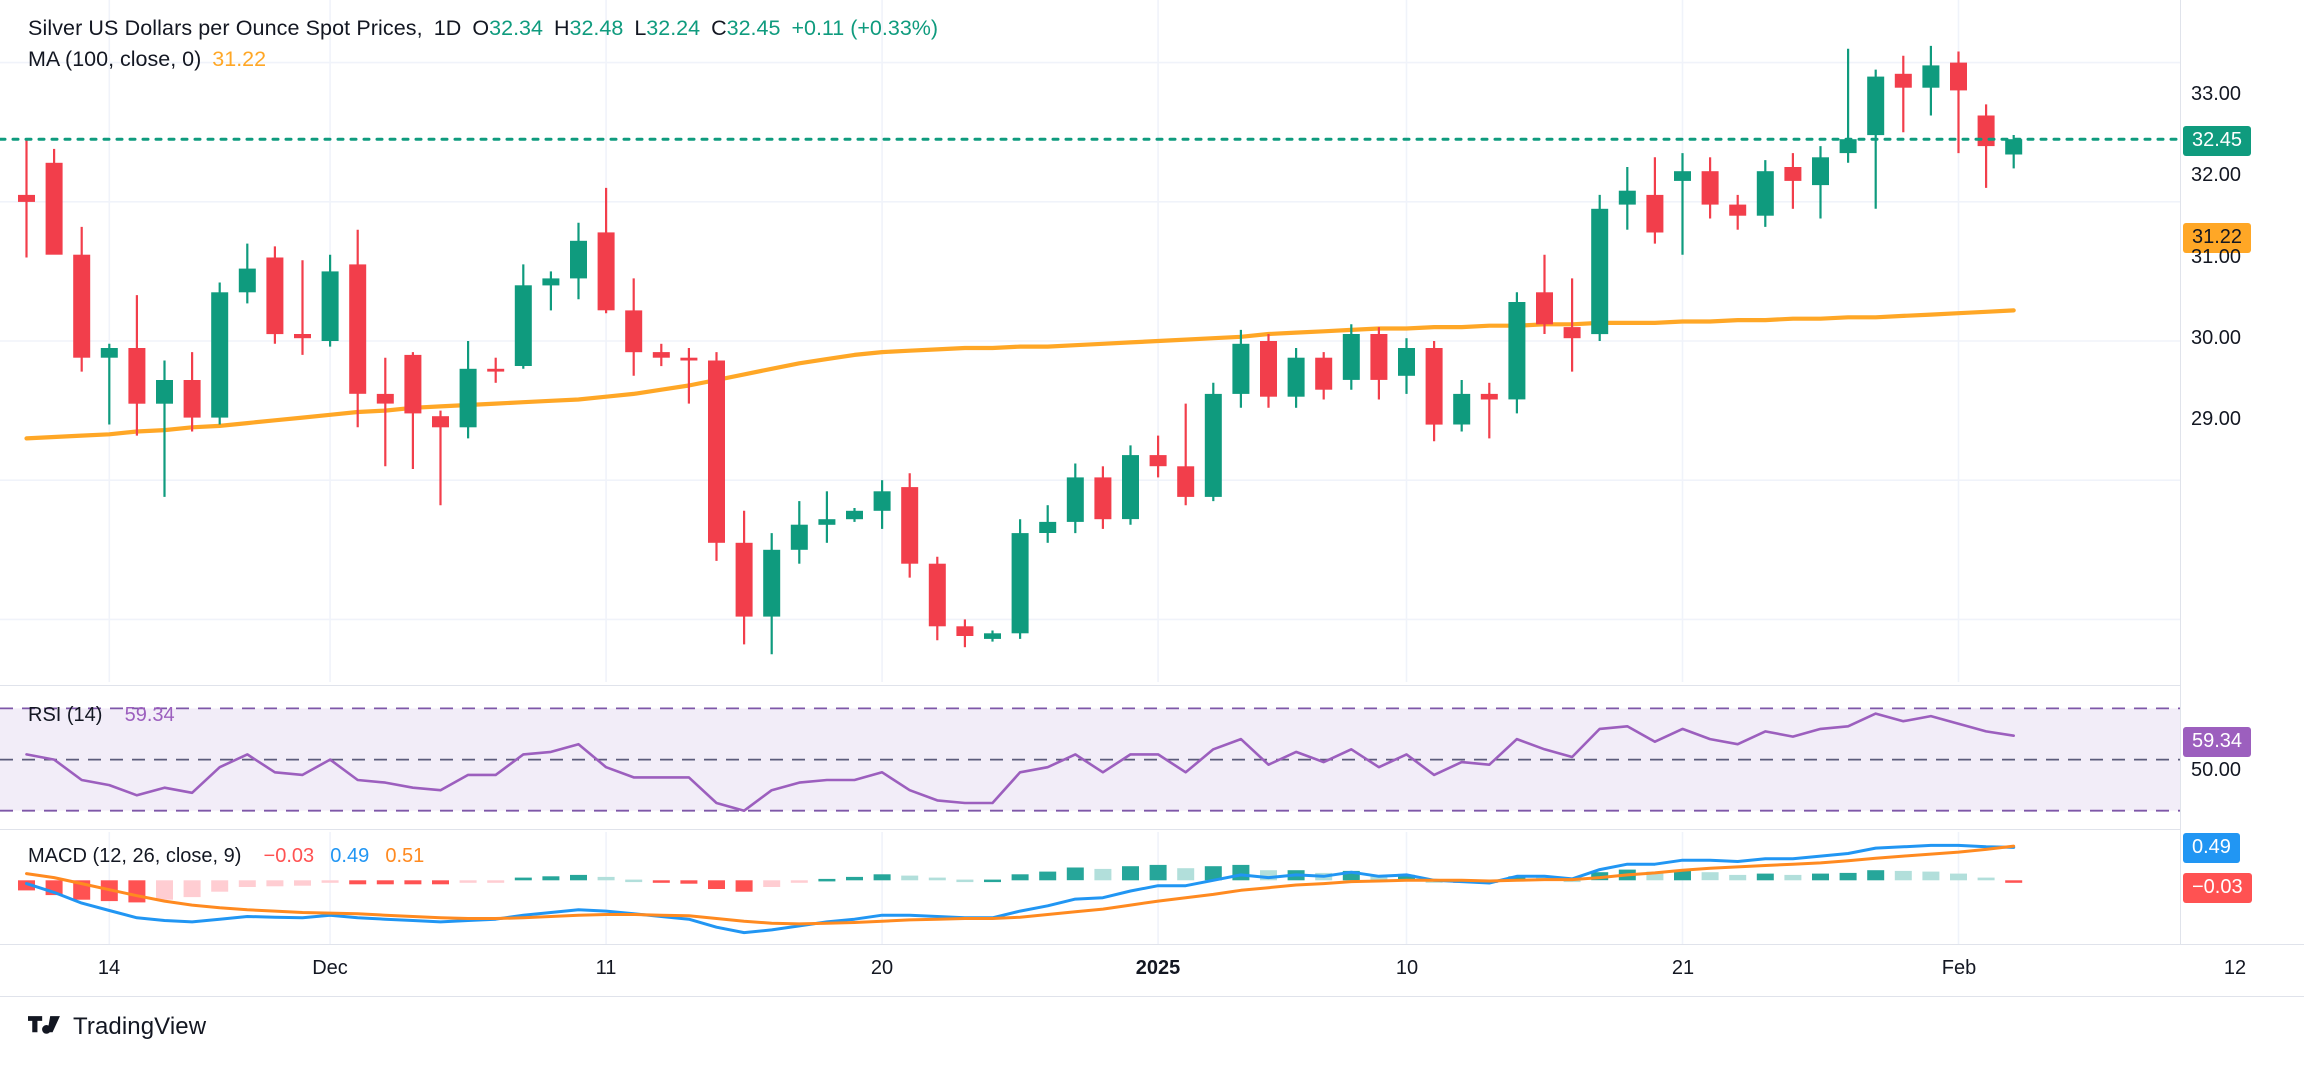 This screenshot has width=2304, height=1066. What do you see at coordinates (1407, 968) in the screenshot?
I see `time-tick-label: 10` at bounding box center [1407, 968].